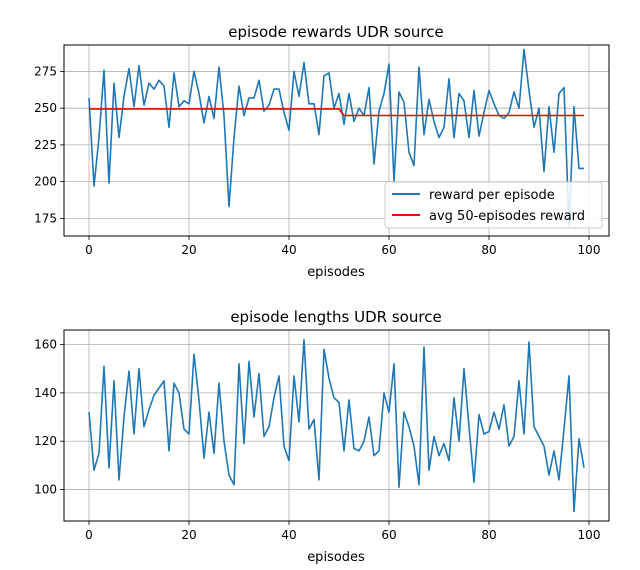 The width and height of the screenshot is (640, 570). What do you see at coordinates (89, 535) in the screenshot?
I see `lengths-x-tick-label: 0` at bounding box center [89, 535].